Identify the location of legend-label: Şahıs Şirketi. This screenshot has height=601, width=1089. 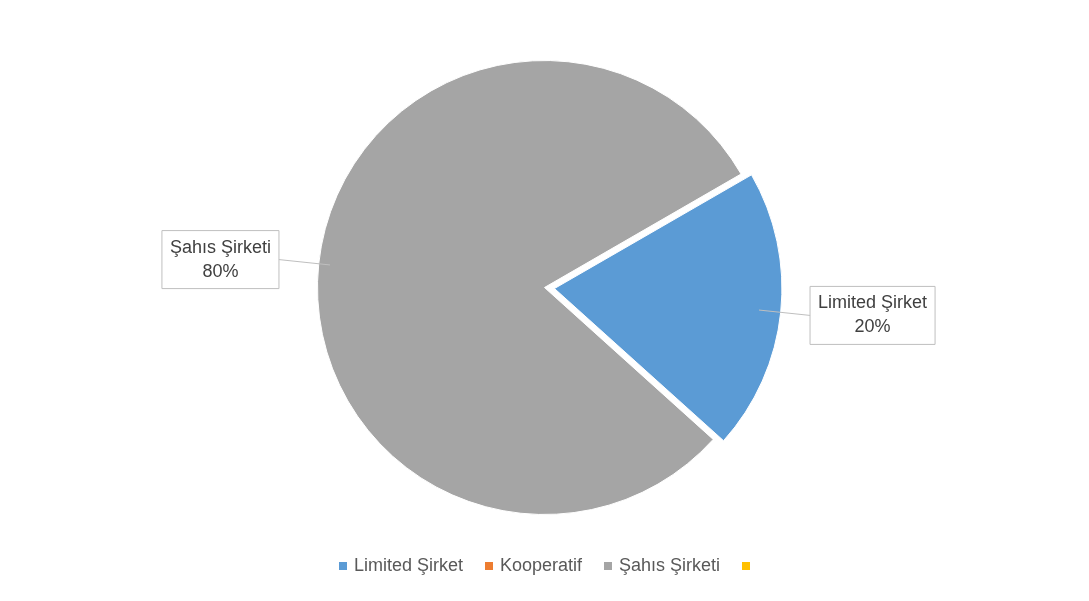
(670, 565).